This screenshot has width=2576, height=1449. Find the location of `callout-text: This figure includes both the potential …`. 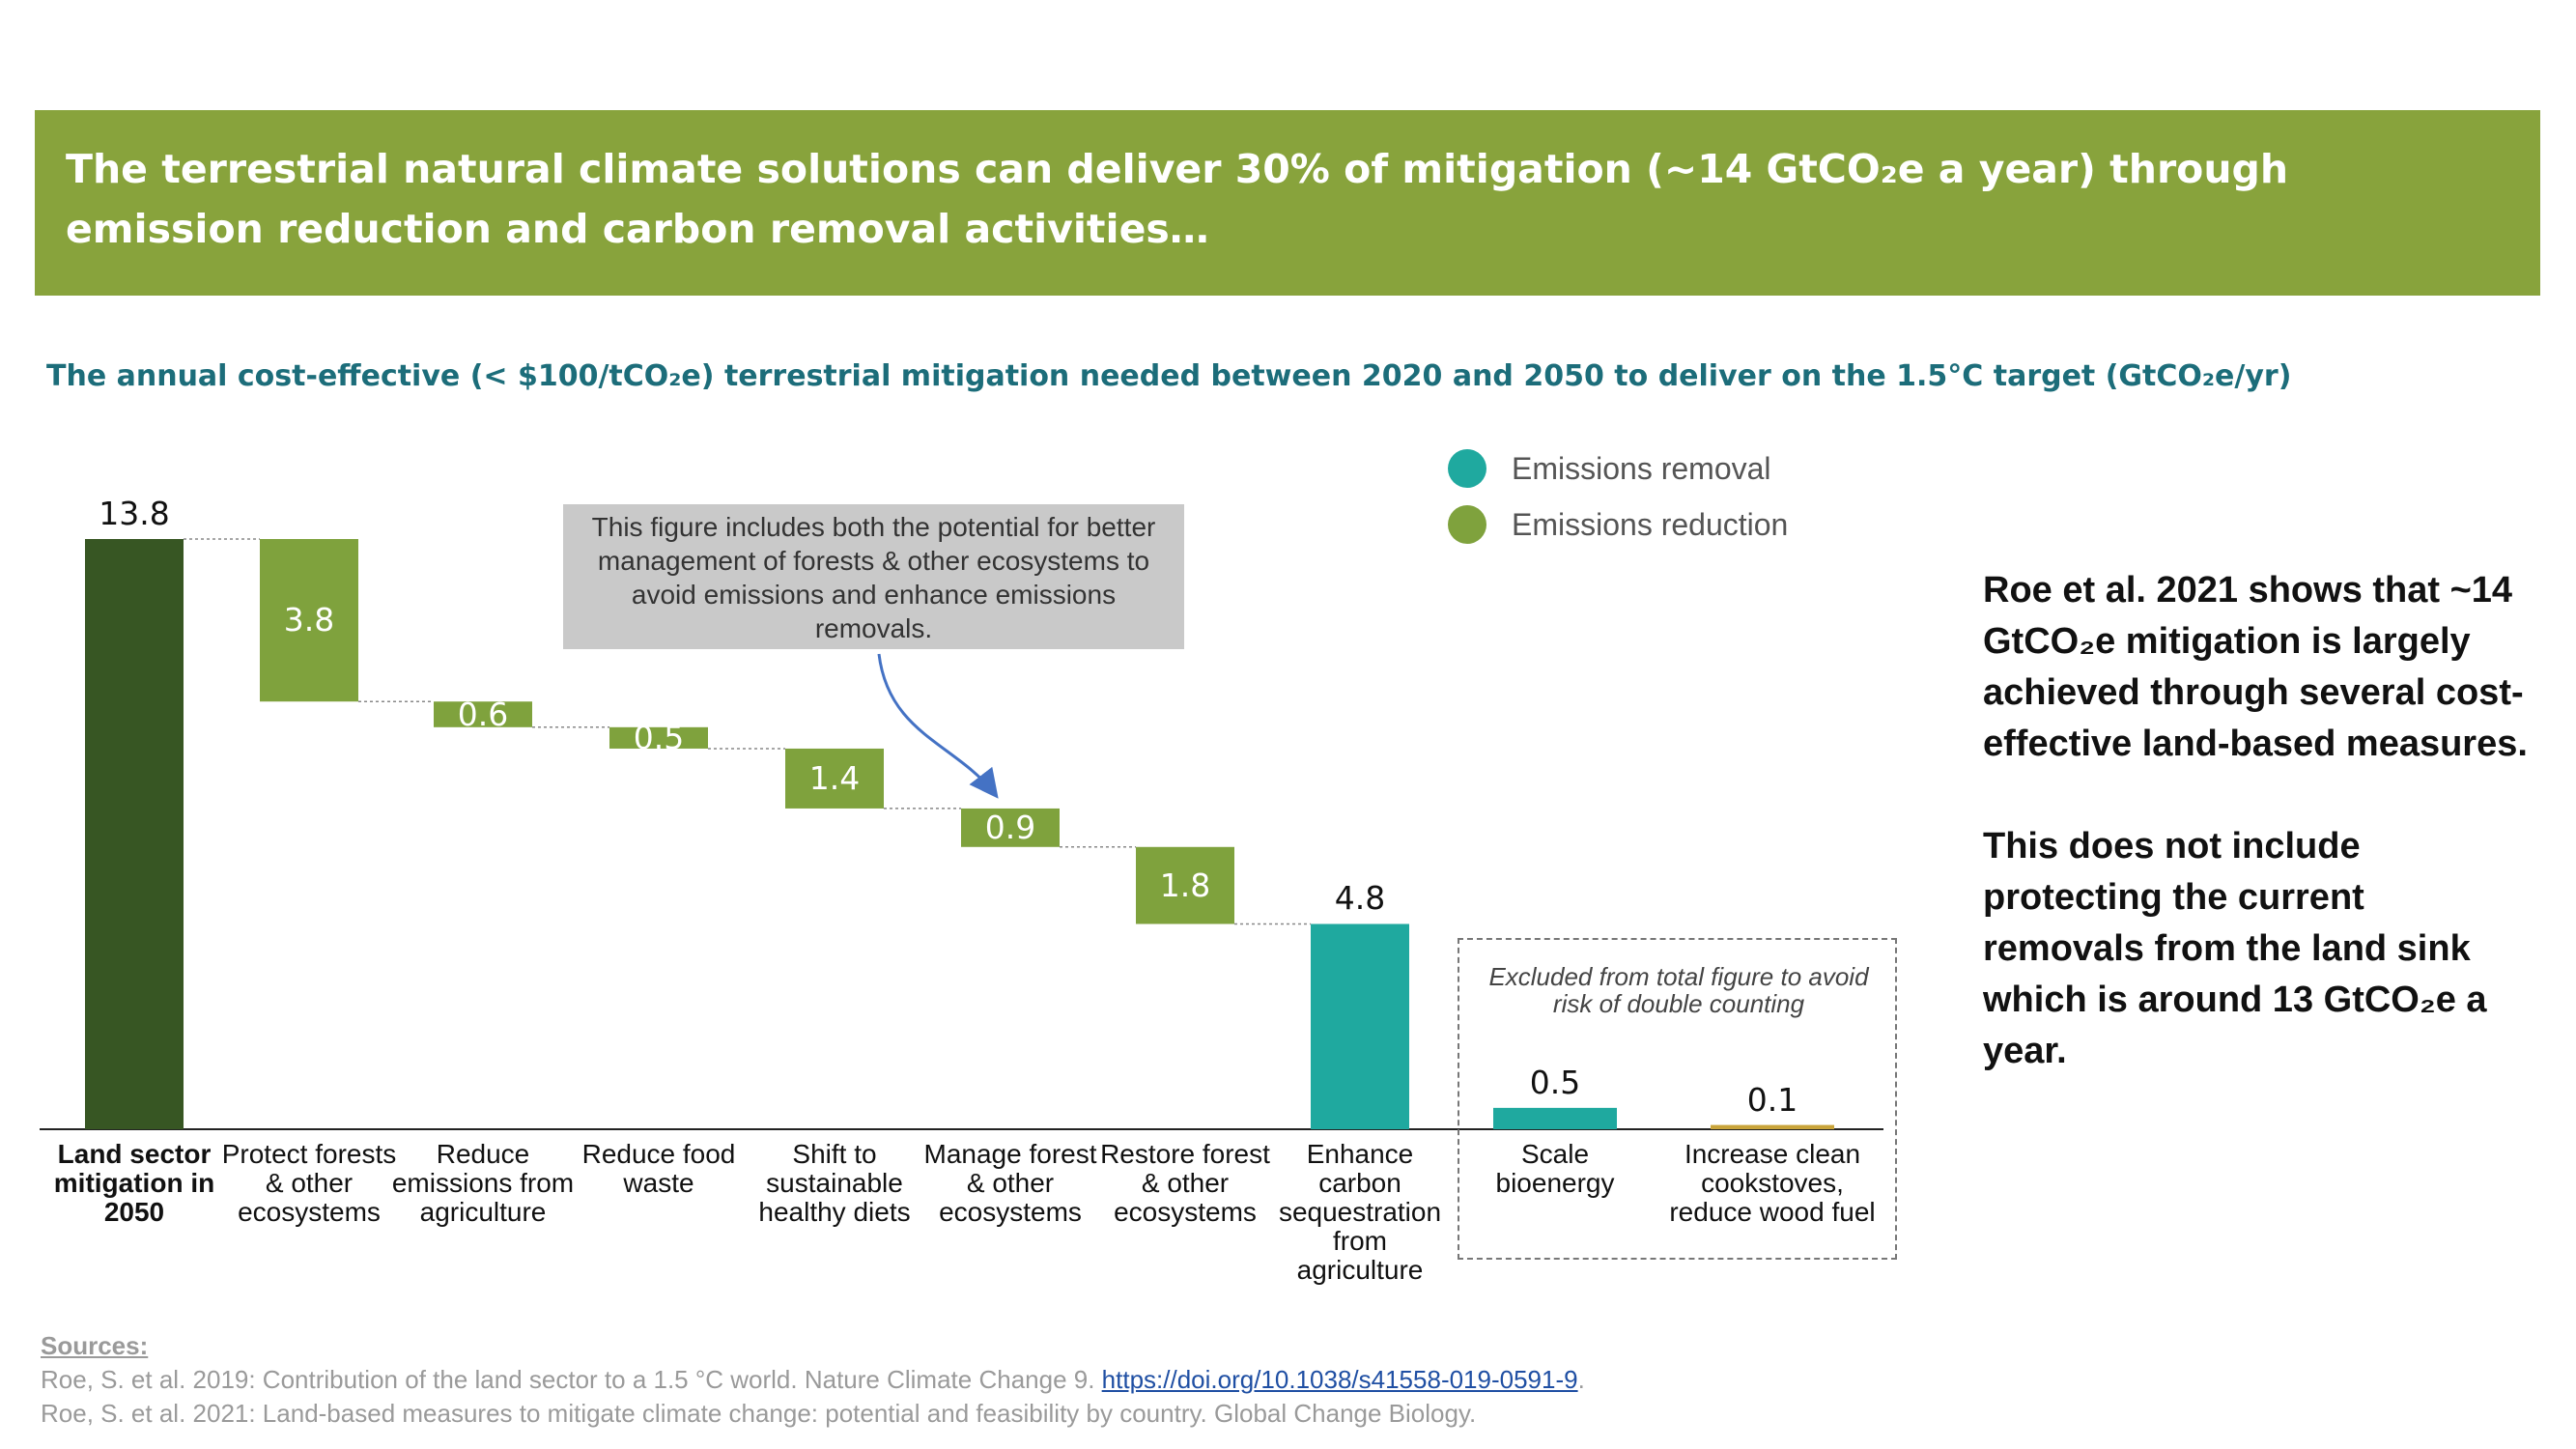

callout-text: This figure includes both the potential … is located at coordinates (873, 577).